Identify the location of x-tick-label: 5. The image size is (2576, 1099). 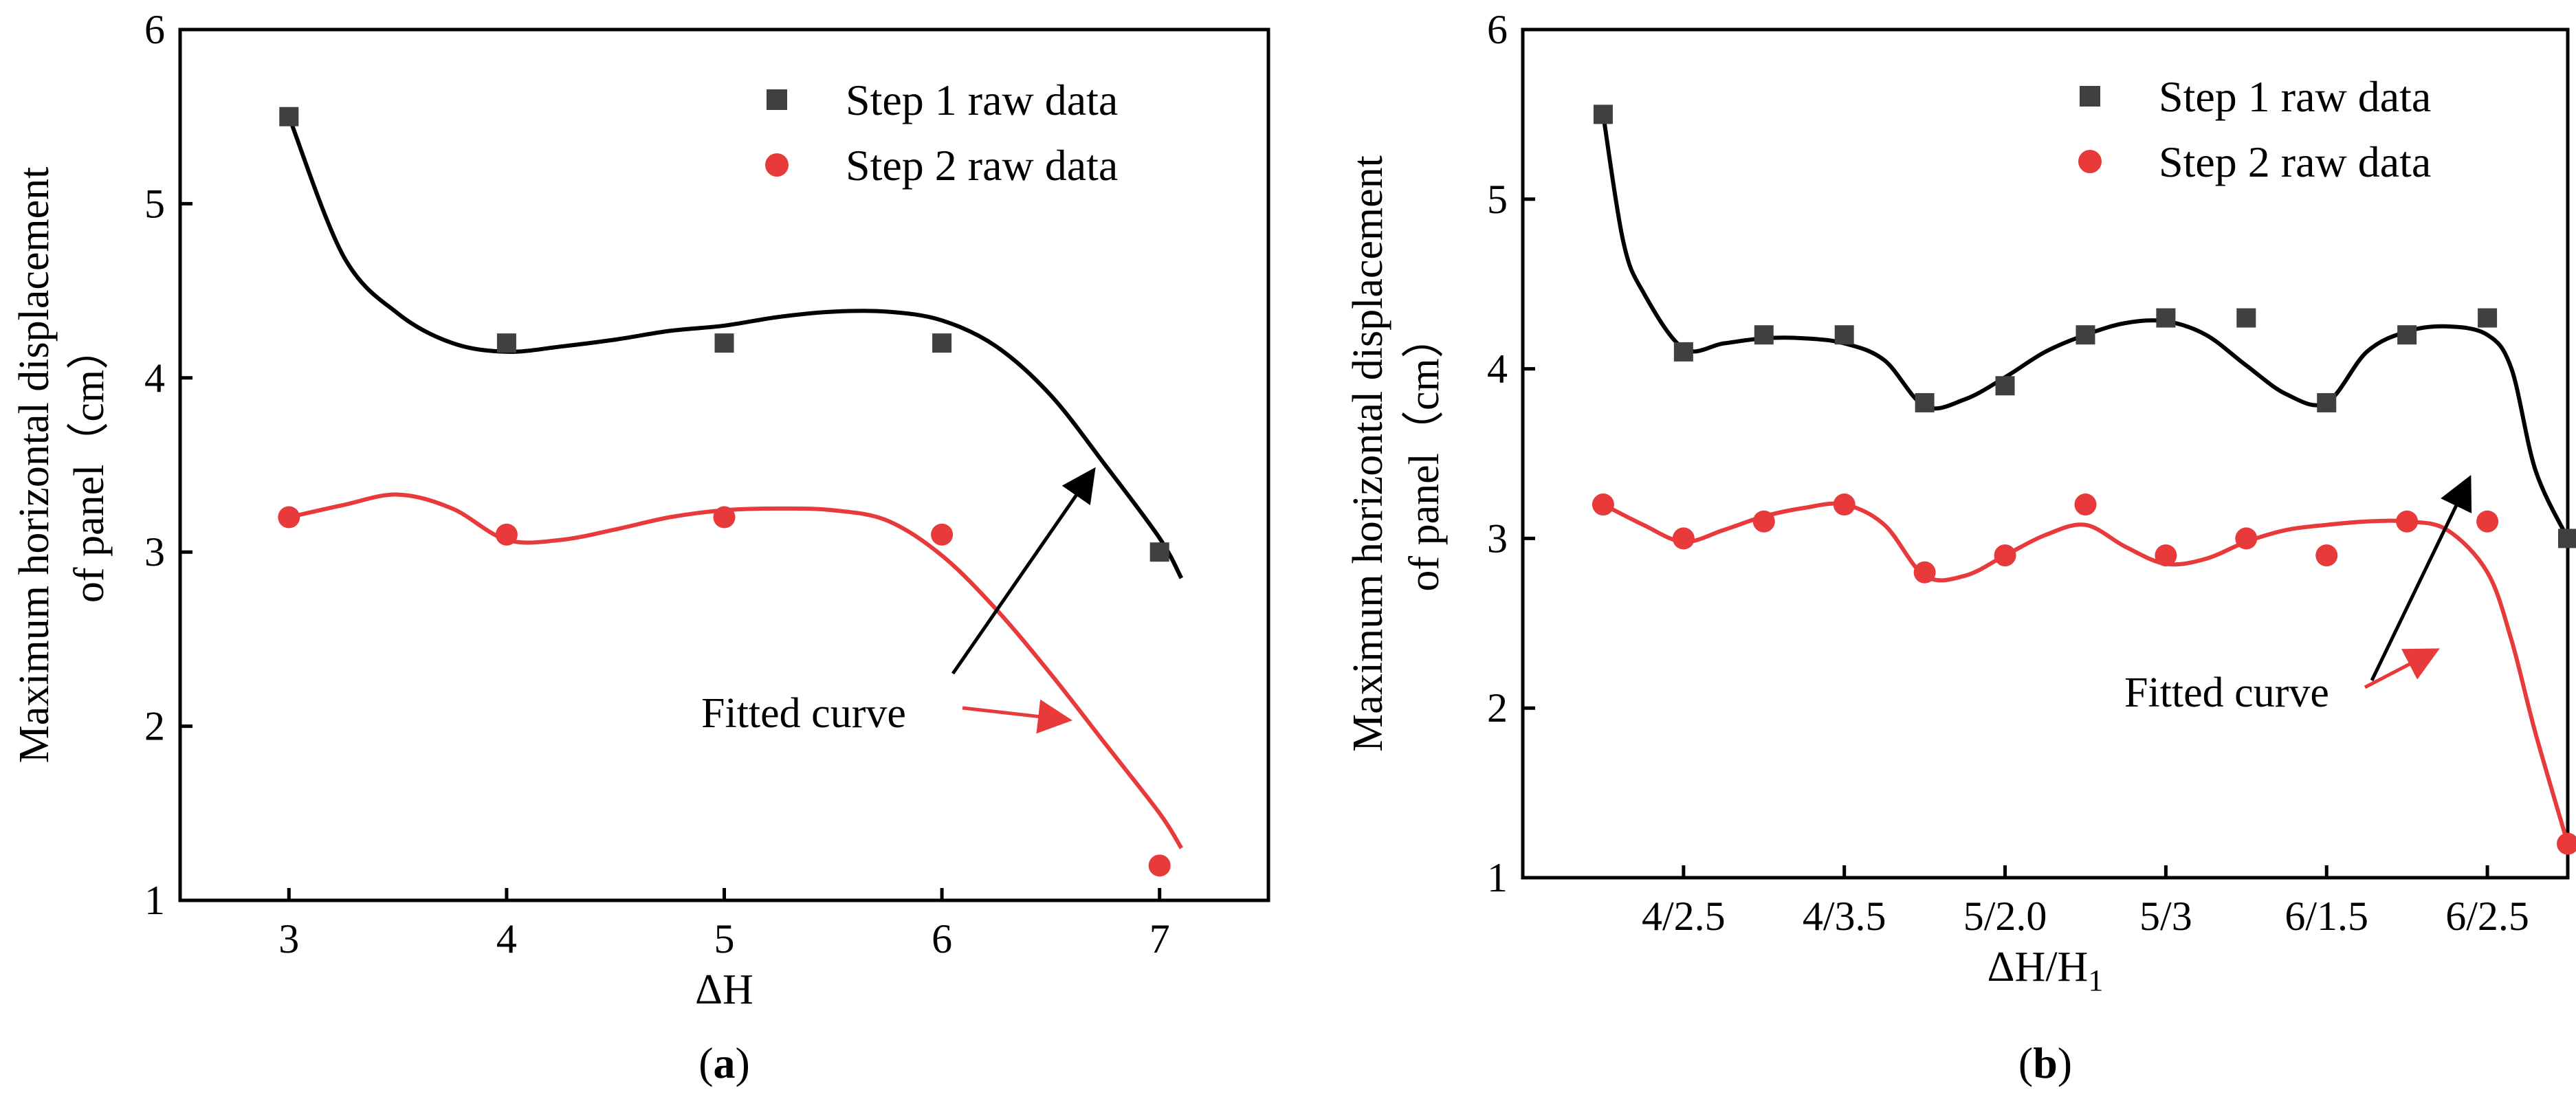
(724, 939).